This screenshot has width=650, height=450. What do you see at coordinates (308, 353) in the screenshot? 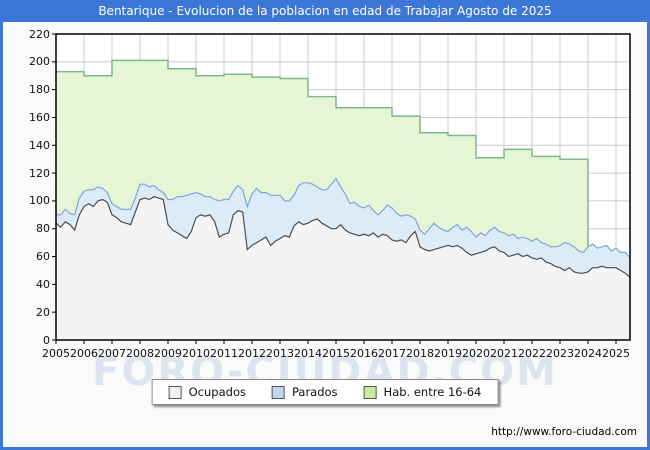
I see `x-tick-label: 2014` at bounding box center [308, 353].